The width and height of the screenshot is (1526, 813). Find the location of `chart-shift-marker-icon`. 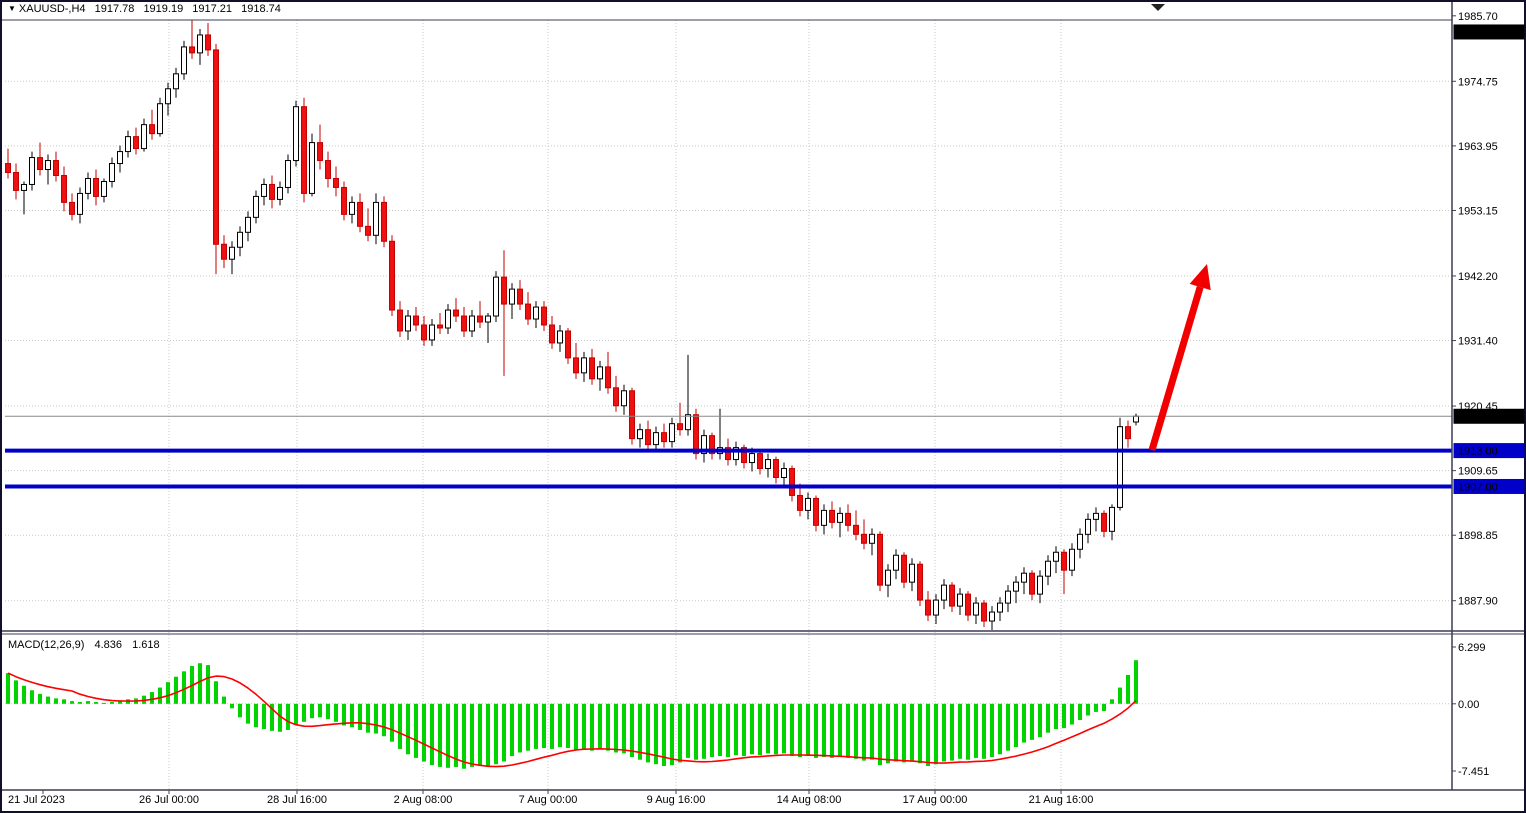

chart-shift-marker-icon is located at coordinates (1158, 7).